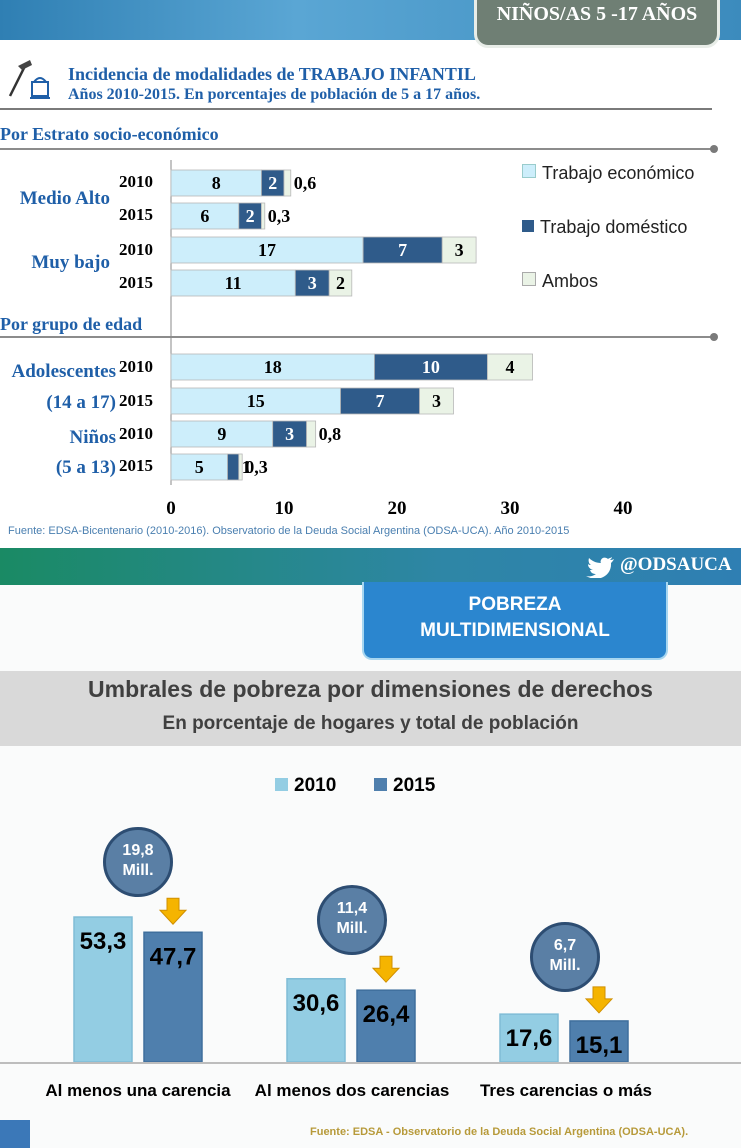  I want to click on bar-value-label: 4, so click(510, 367).